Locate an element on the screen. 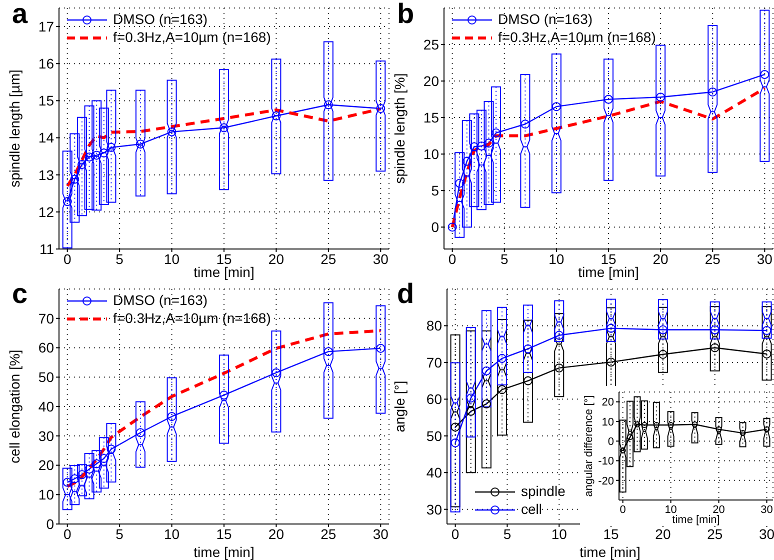  chart-title: b is located at coordinates (405, 15).